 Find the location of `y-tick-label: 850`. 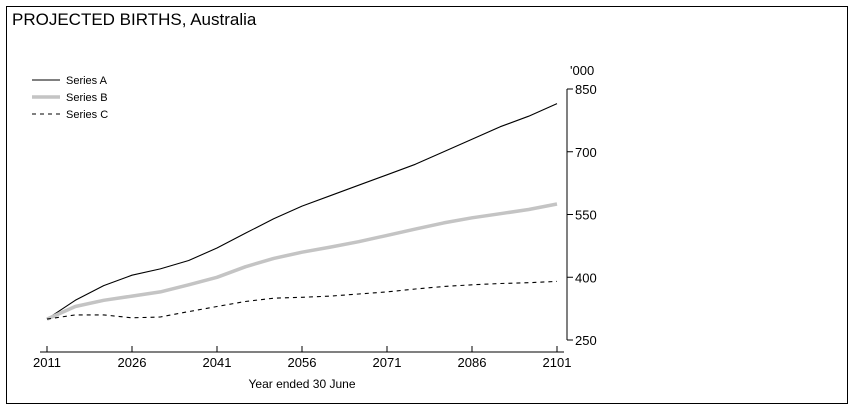

y-tick-label: 850 is located at coordinates (586, 89).